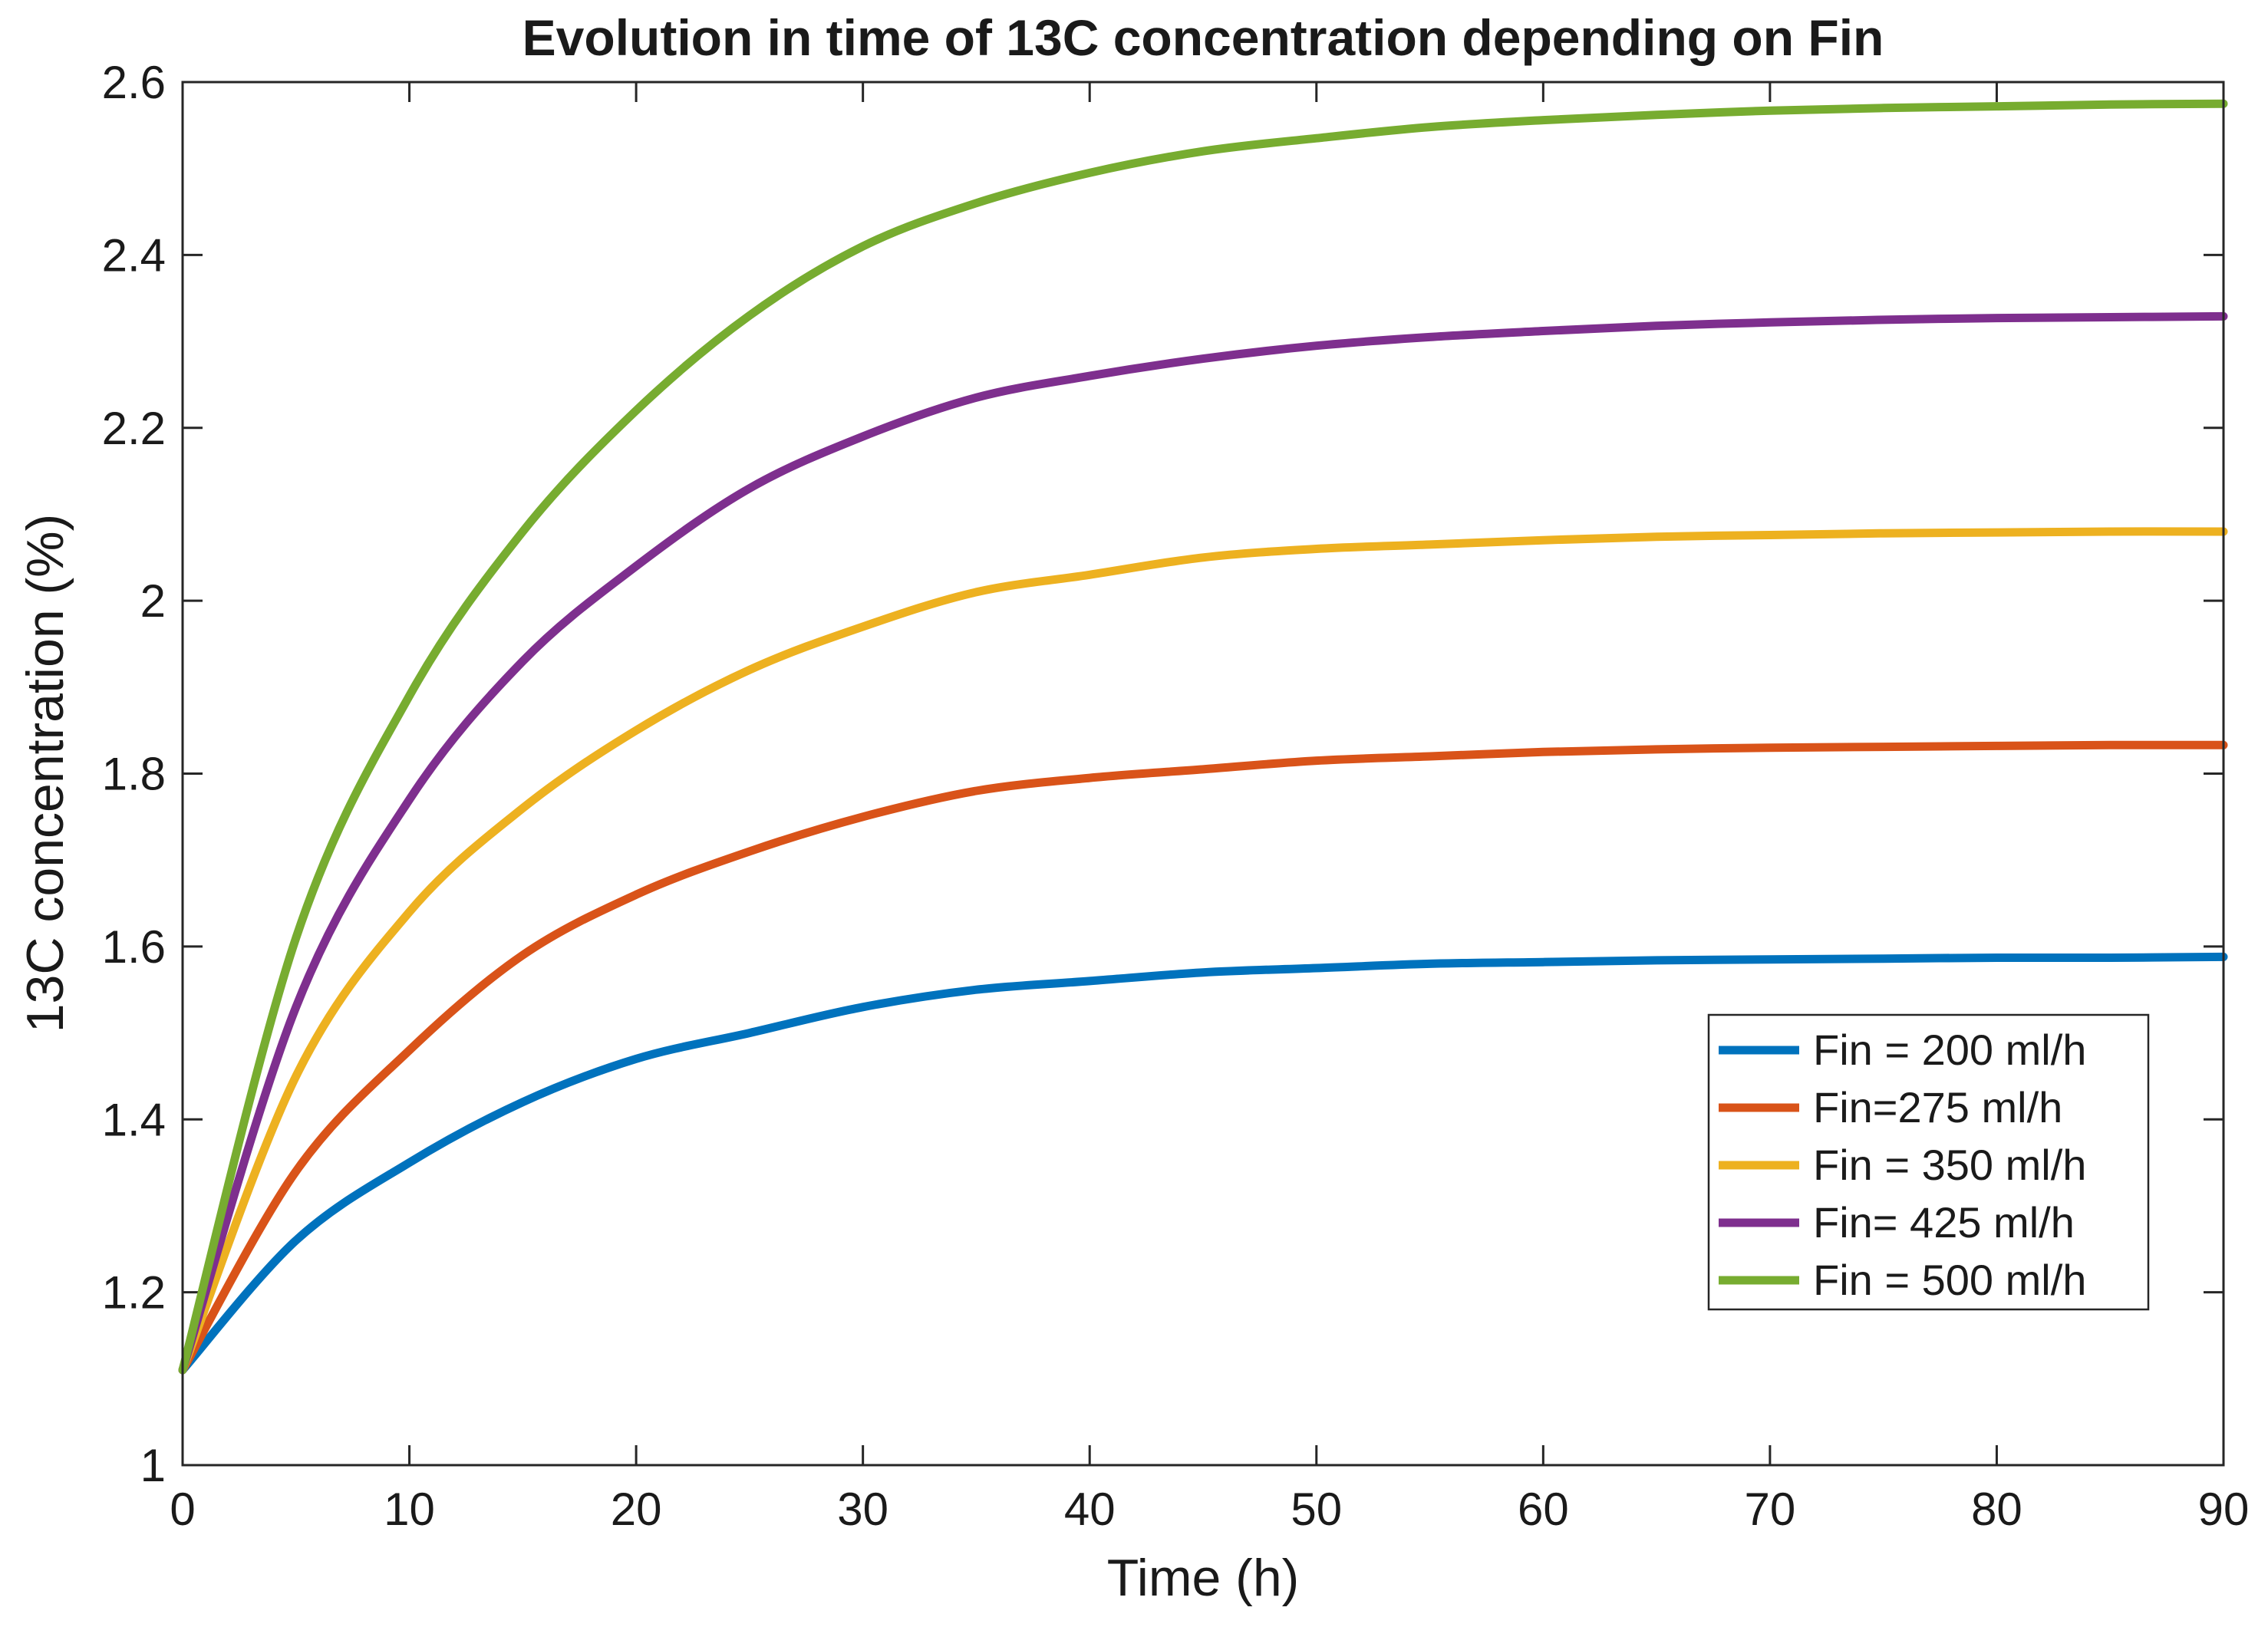  I want to click on legend-label: Fin = 500 ml/h, so click(1950, 1280).